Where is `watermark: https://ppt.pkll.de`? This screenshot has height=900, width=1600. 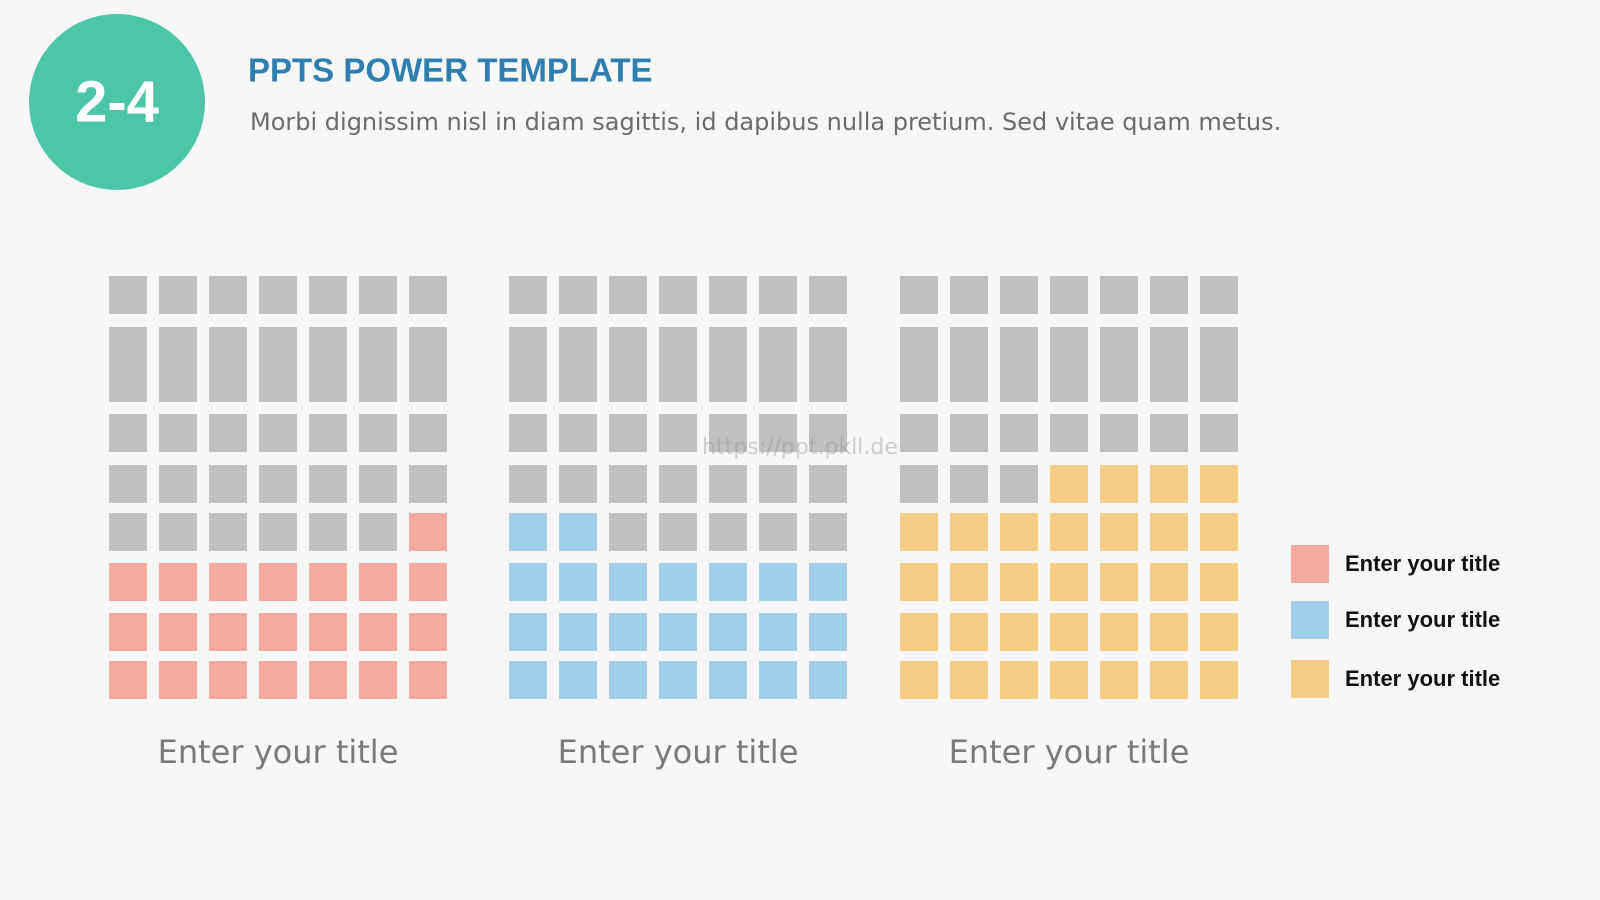
watermark: https://ppt.pkll.de is located at coordinates (800, 447).